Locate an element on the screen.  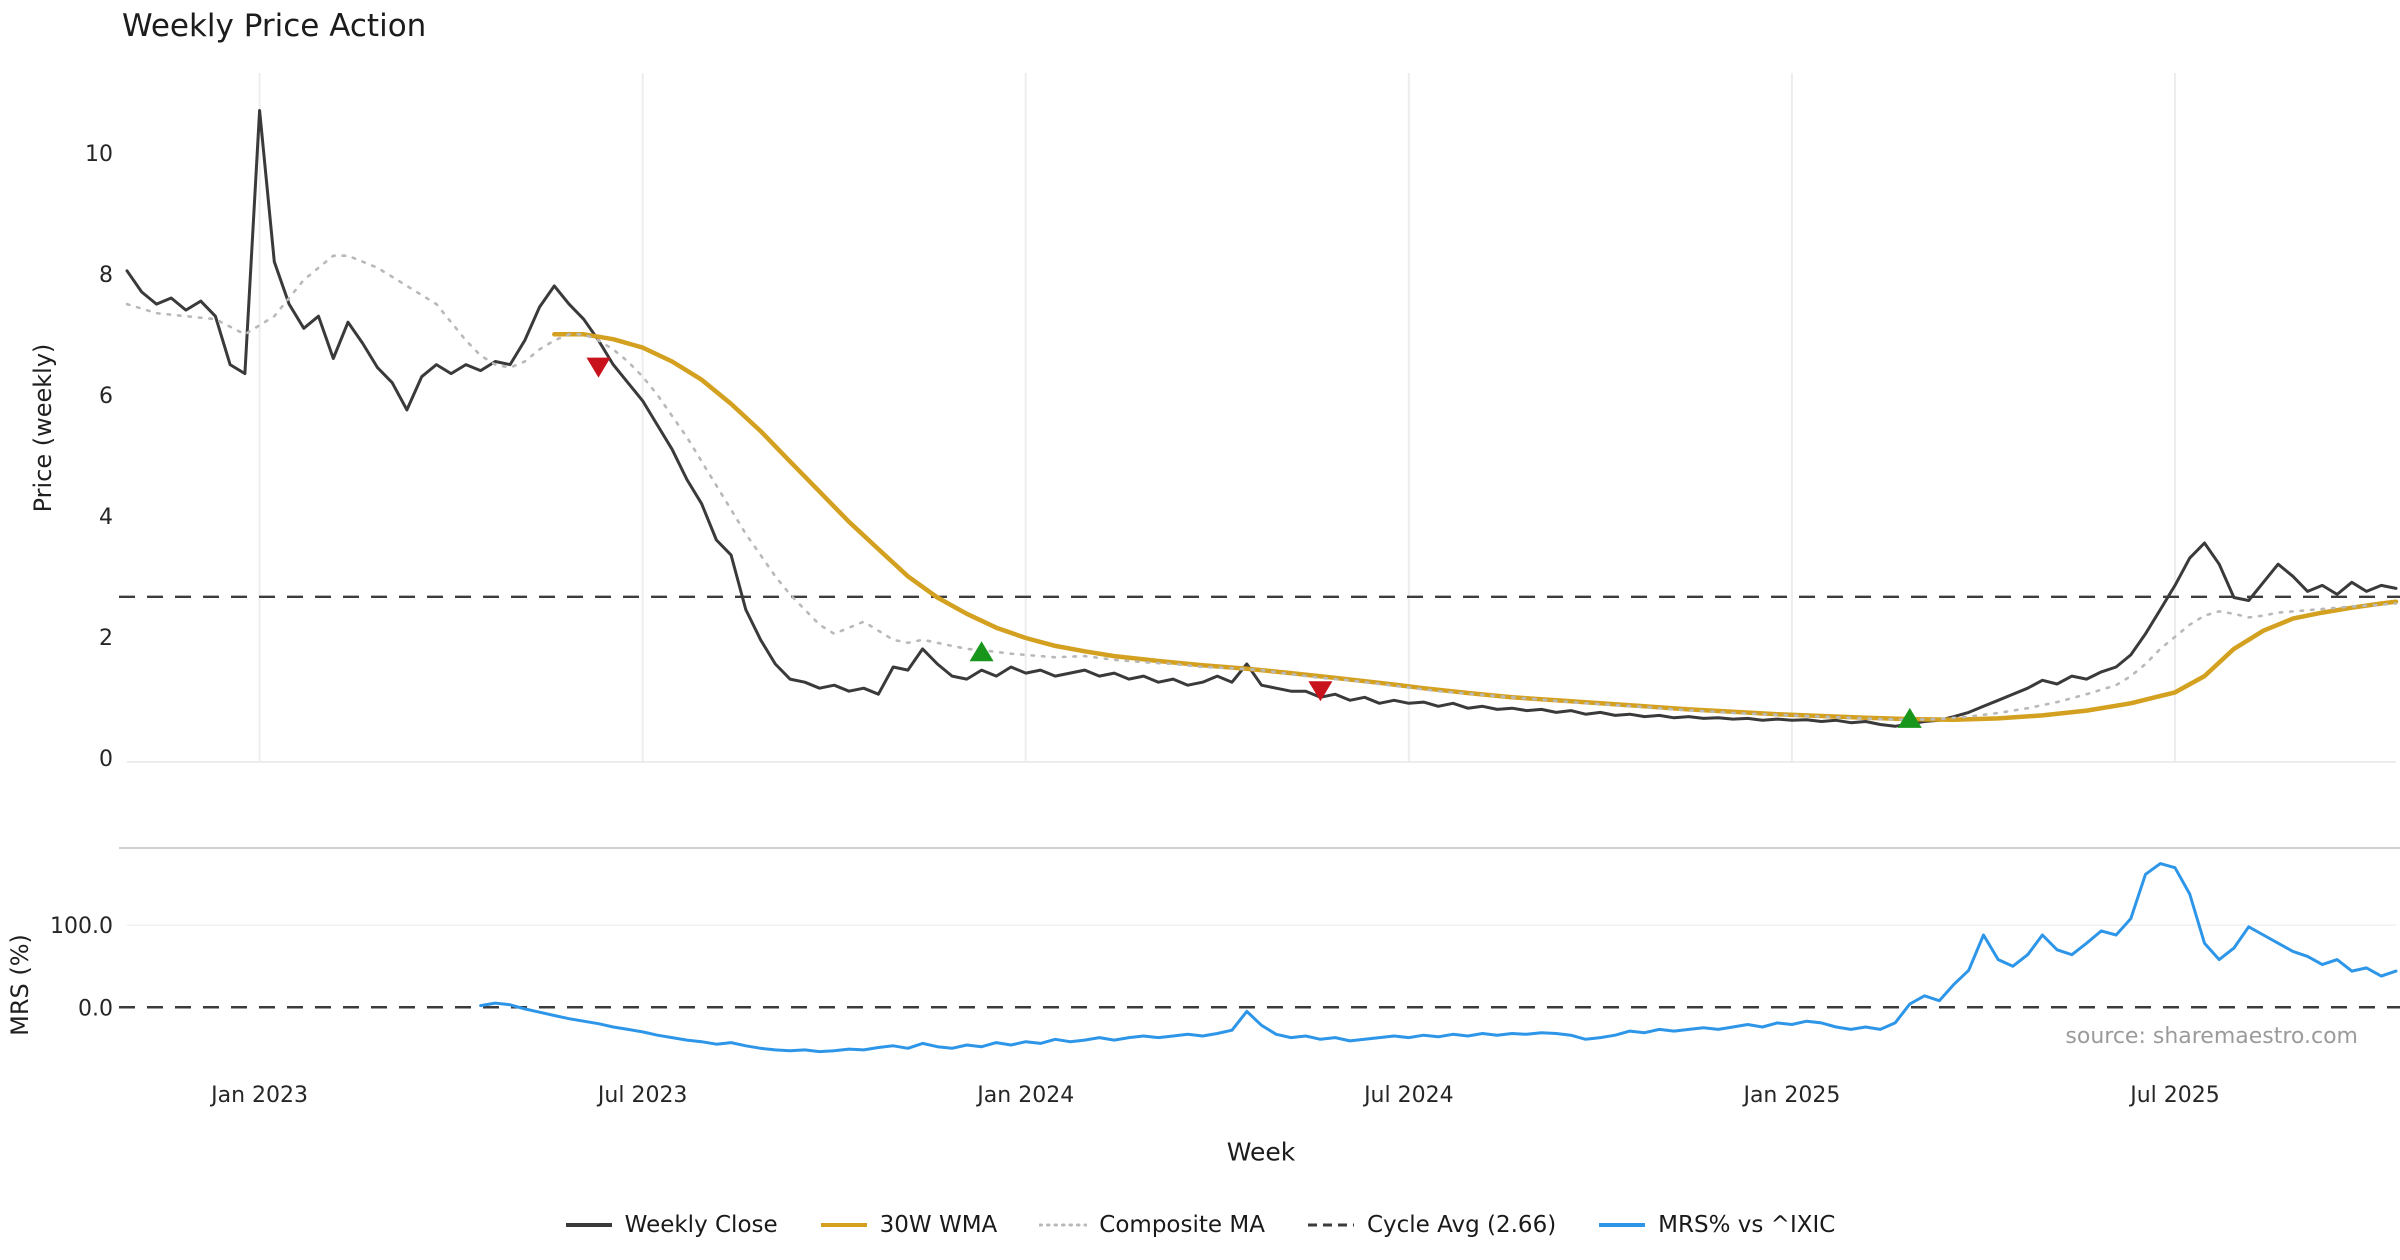
x-tick-label: Jan 2024 is located at coordinates (1024, 1095).